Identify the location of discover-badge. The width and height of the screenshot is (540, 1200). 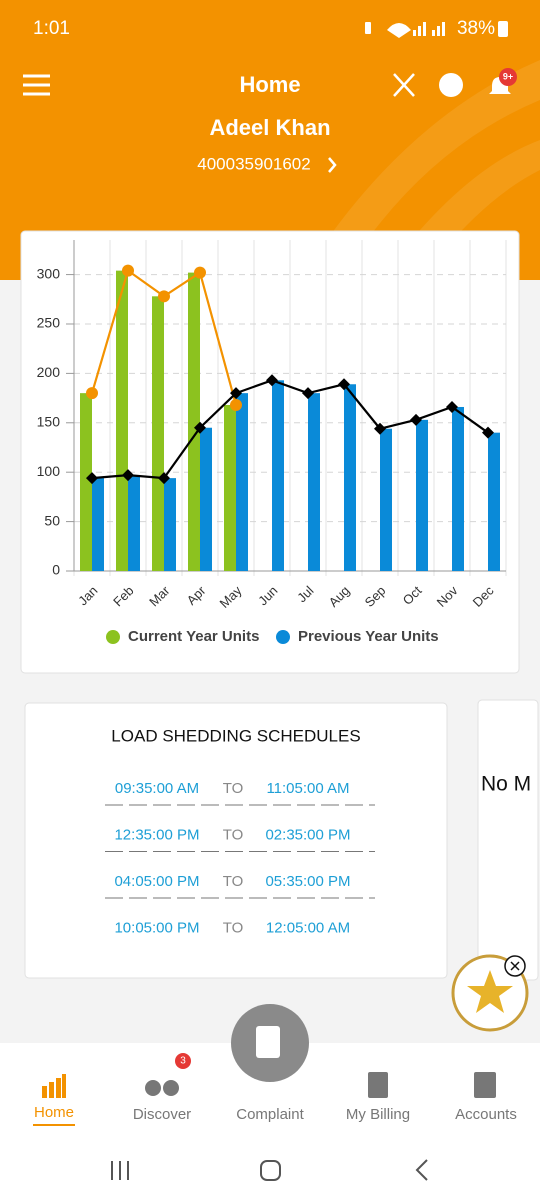
(183, 1061).